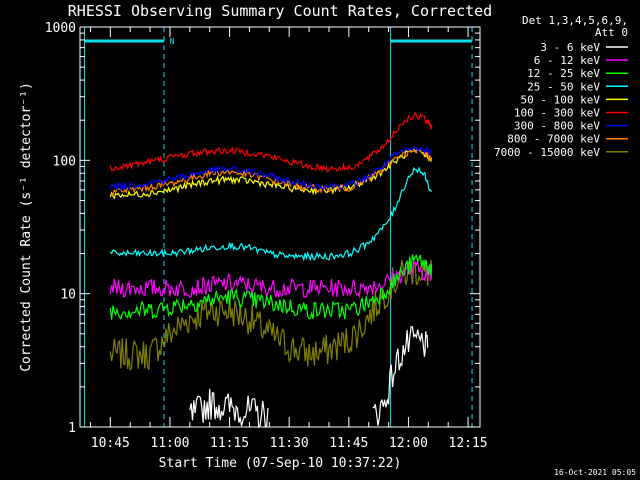 The width and height of the screenshot is (640, 480). Describe the element at coordinates (26, 227) in the screenshot. I see `y-axis-label: Corrected Count Rate (s⁻¹ detector⁻¹)` at that location.